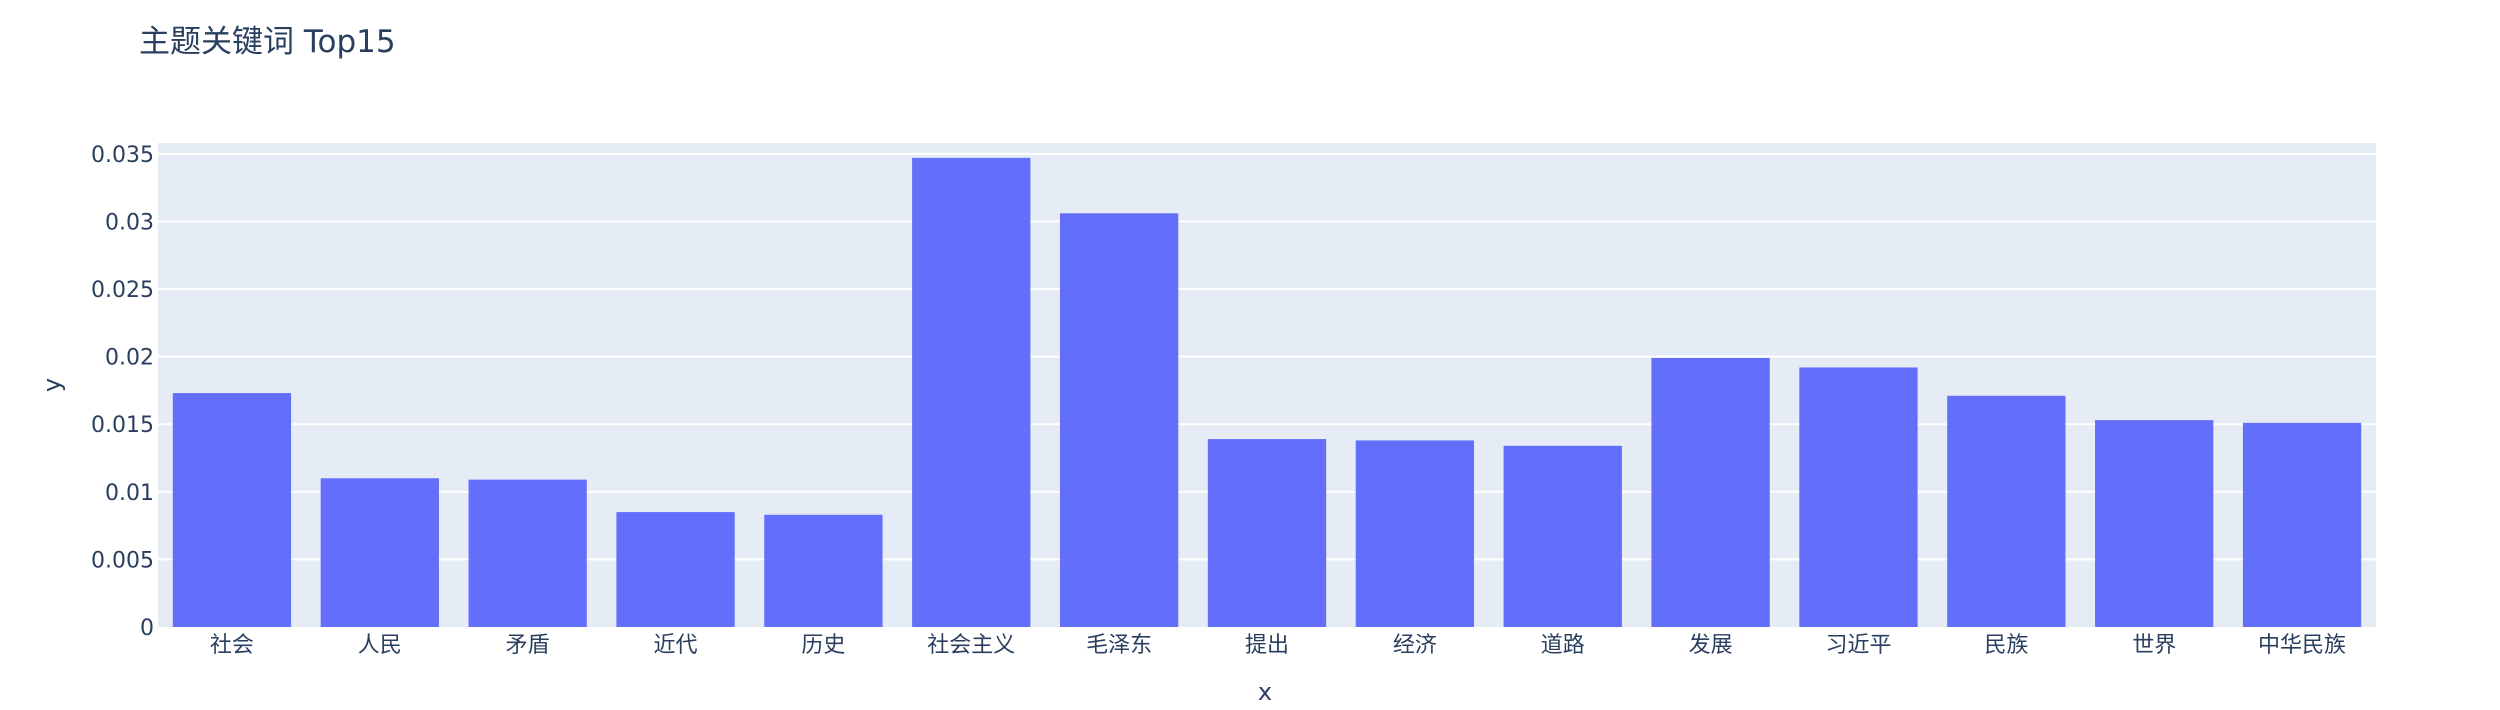 The width and height of the screenshot is (2500, 710). I want to click on x-tick-label: 习近平, so click(1858, 645).